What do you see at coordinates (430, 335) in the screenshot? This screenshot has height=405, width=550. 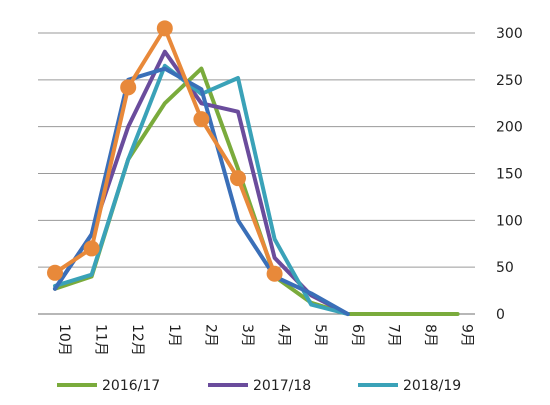 I see `x-tick-label: 8月` at bounding box center [430, 335].